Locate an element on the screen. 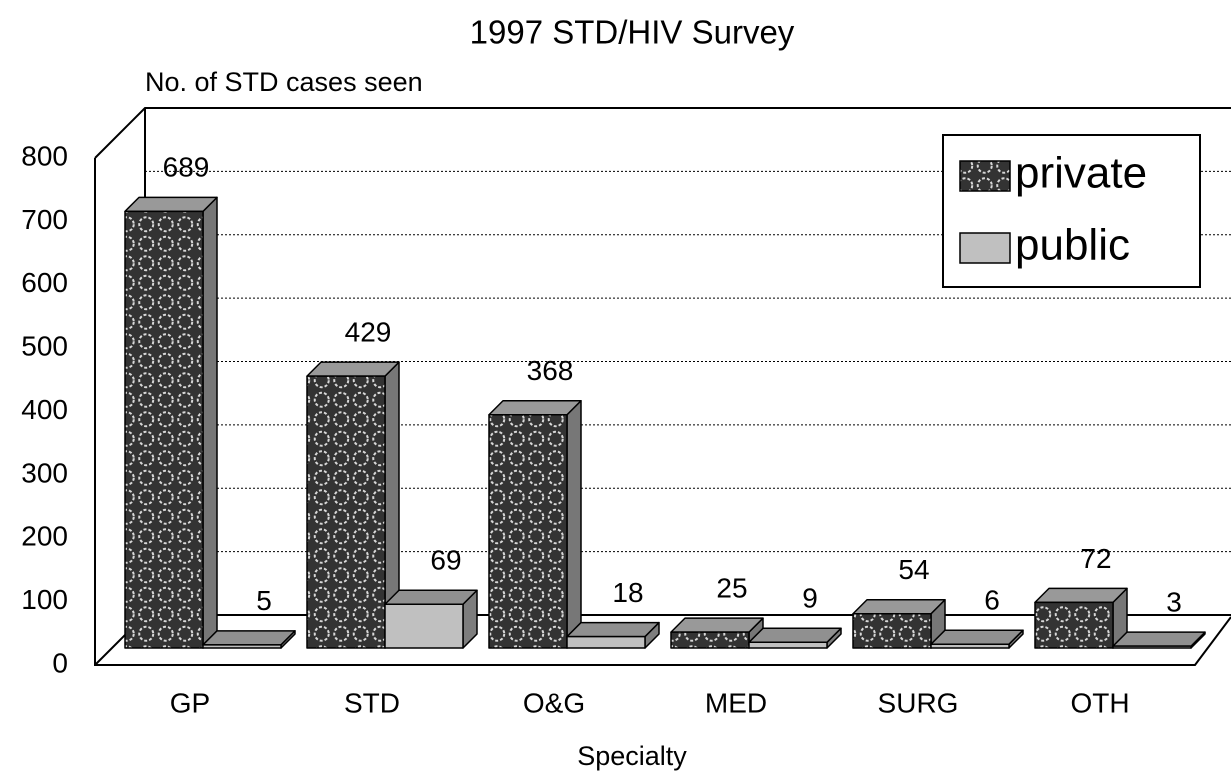  y-tick-label: 400 is located at coordinates (44, 409).